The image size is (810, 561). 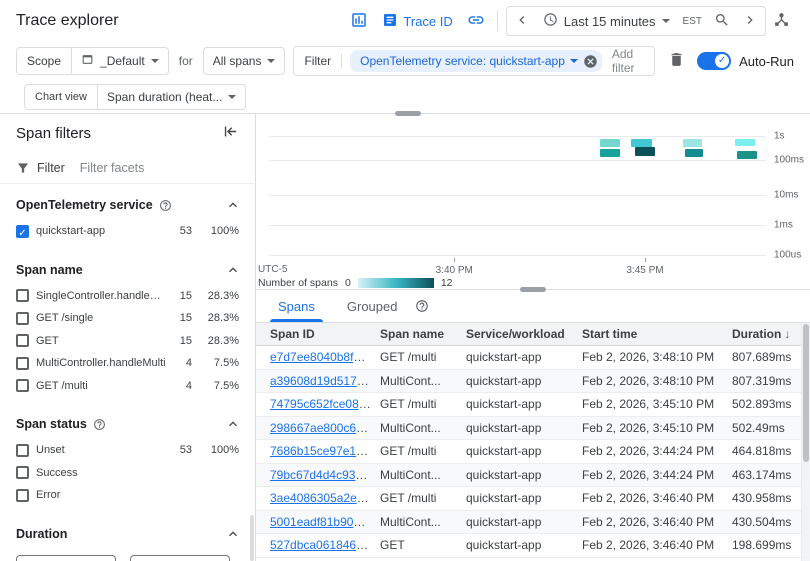 I want to click on facet-item-pct: 100%, so click(x=224, y=231).